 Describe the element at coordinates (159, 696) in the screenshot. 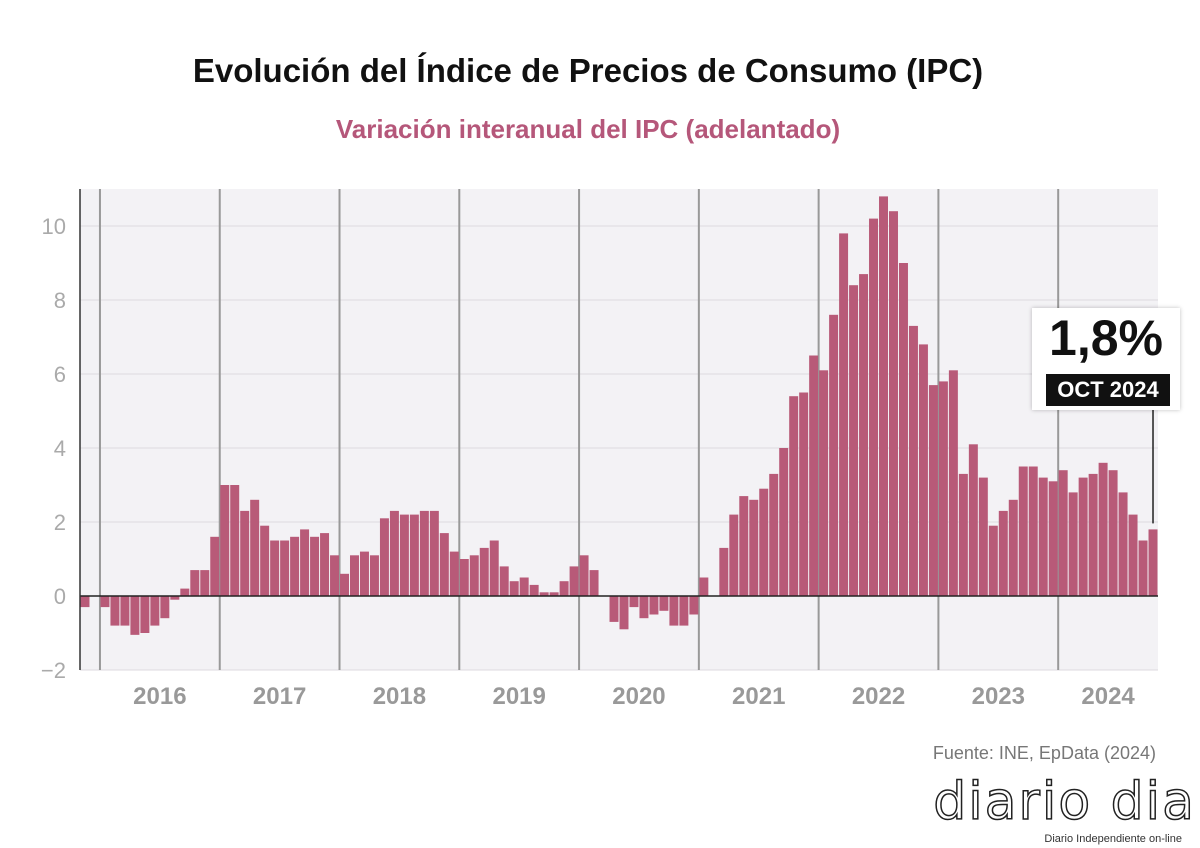

I see `x-tick-label: 2016` at that location.